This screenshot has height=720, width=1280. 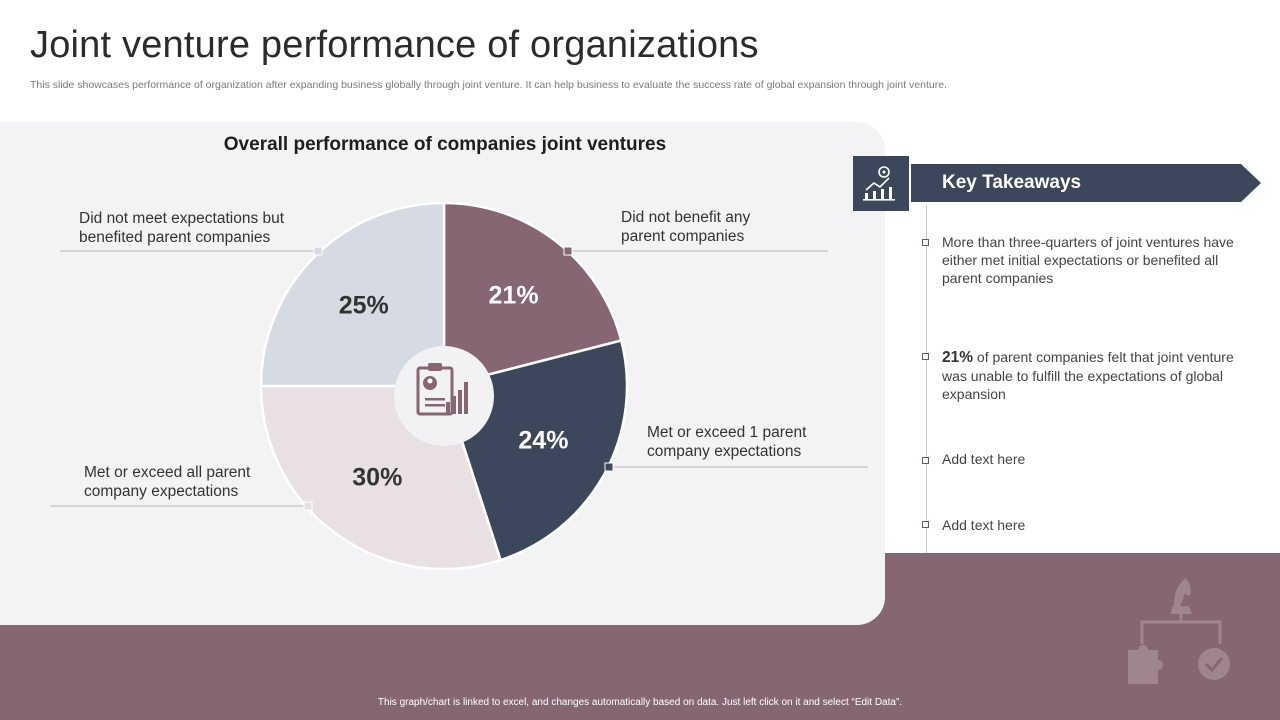 I want to click on callout-marker-benefited, so click(x=318, y=251).